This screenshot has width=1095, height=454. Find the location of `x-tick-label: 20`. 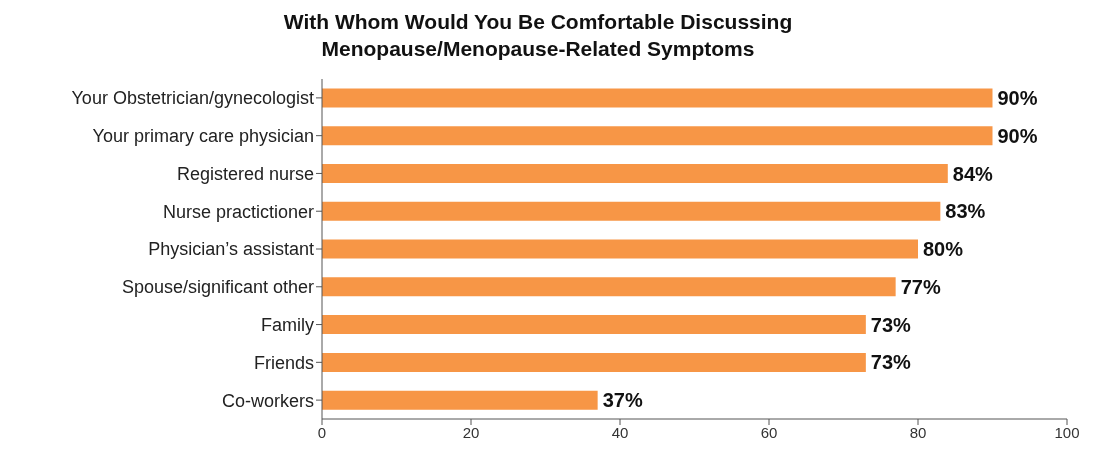

x-tick-label: 20 is located at coordinates (471, 432).